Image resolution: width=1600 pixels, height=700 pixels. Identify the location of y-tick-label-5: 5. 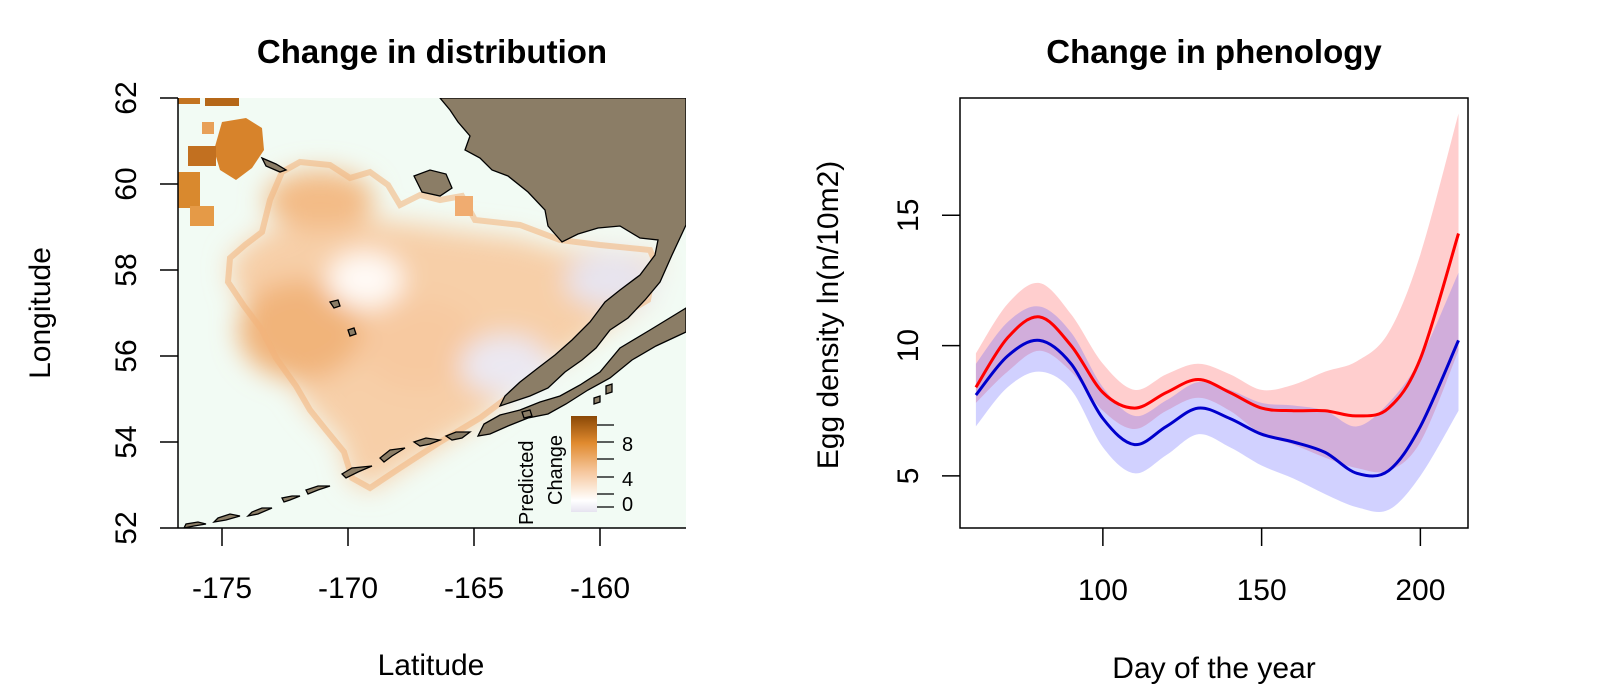
(908, 476).